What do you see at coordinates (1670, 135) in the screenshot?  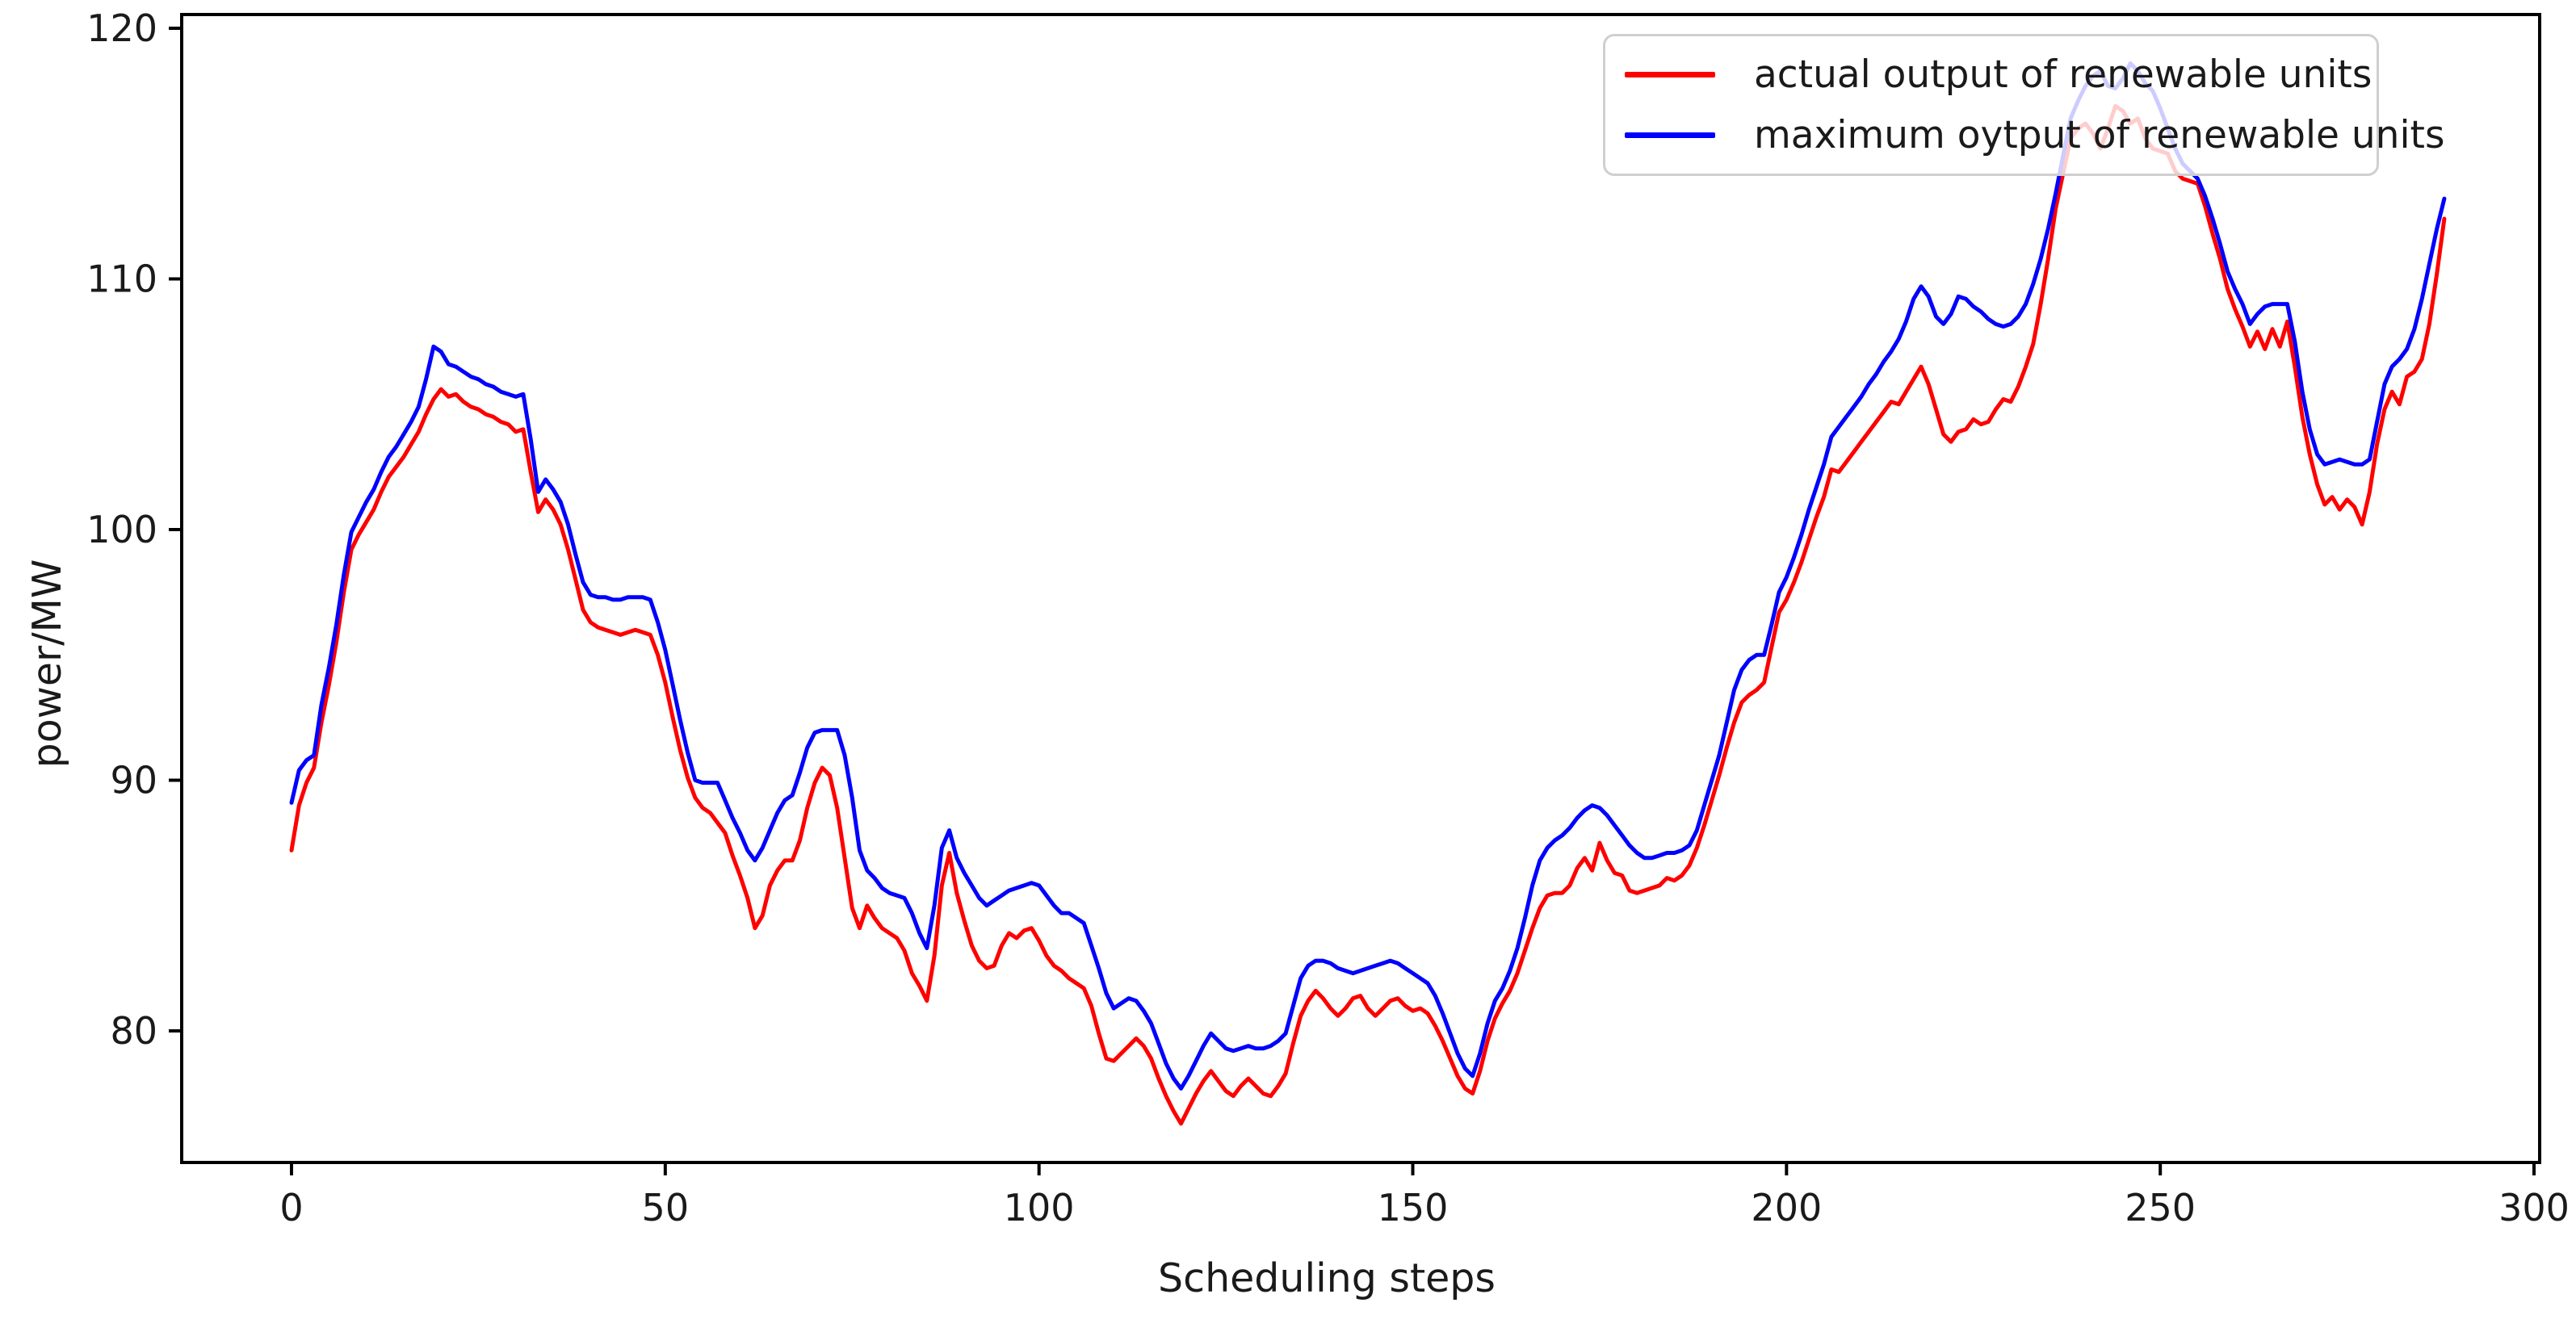 I see `blue-line-sample-icon` at bounding box center [1670, 135].